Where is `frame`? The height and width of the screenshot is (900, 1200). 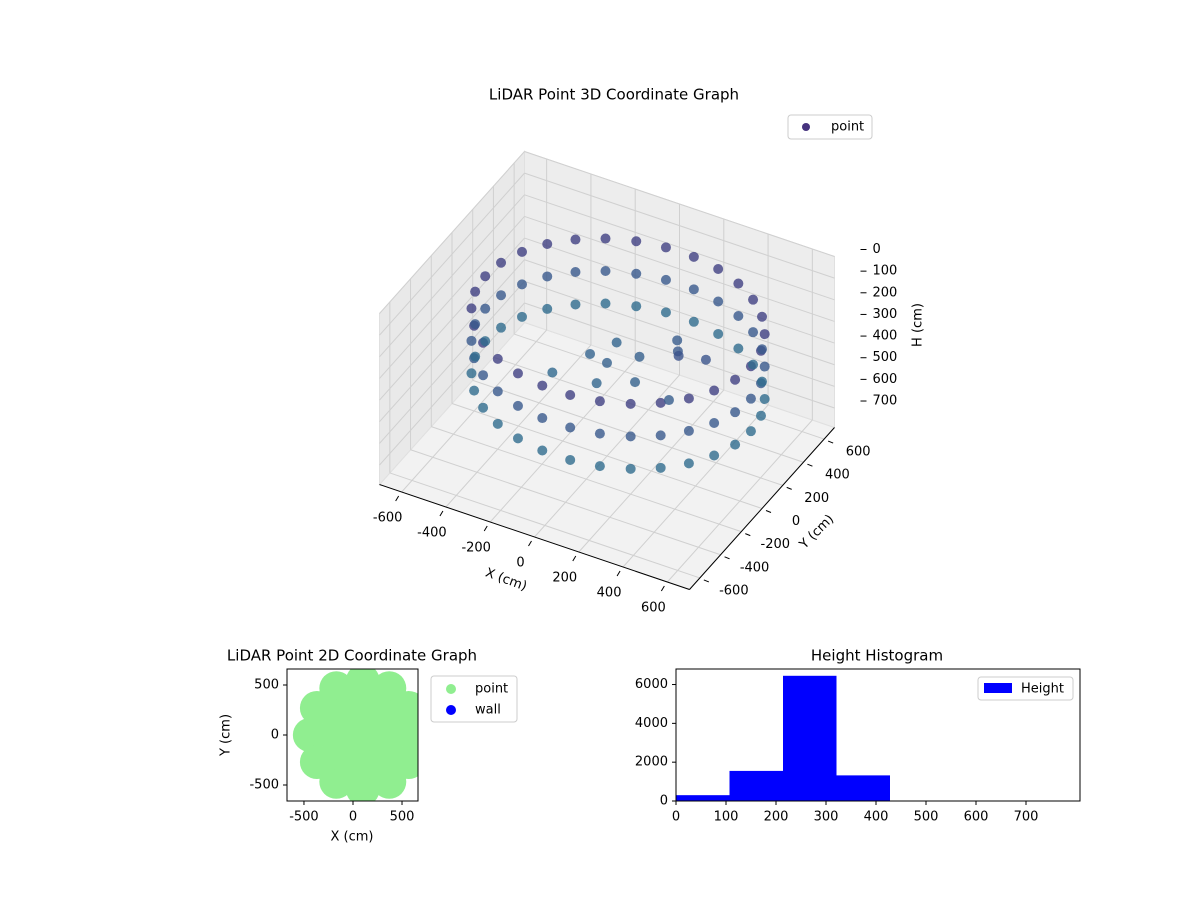 frame is located at coordinates (878, 735).